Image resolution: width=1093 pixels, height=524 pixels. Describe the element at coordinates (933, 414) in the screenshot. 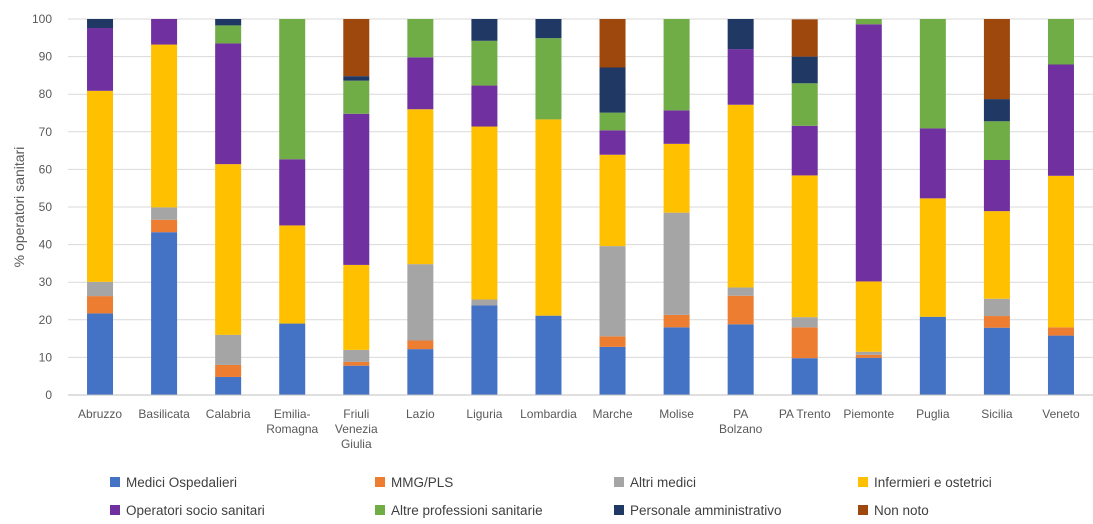

I see `x-tick-label: Puglia` at that location.